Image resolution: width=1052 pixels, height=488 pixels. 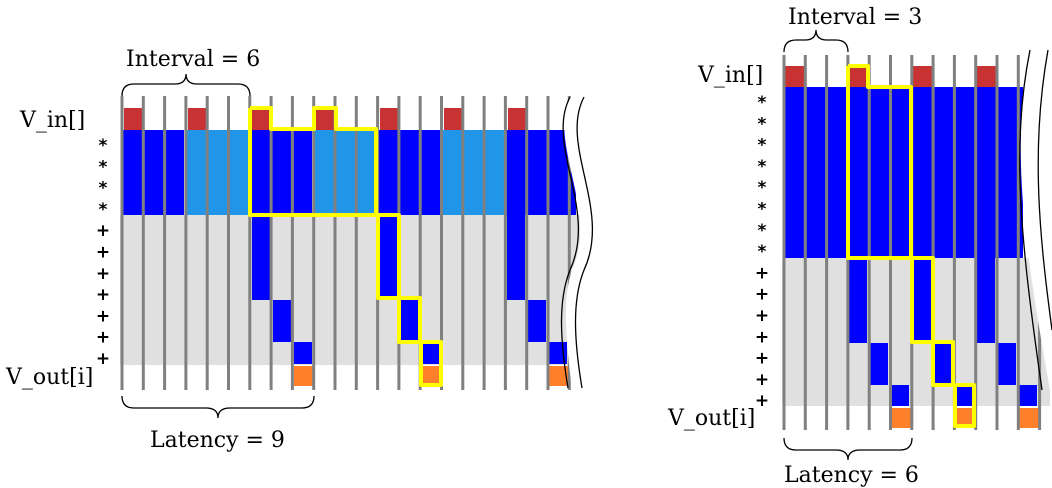 I want to click on stage-operators: ****+++++++, so click(x=103, y=252).